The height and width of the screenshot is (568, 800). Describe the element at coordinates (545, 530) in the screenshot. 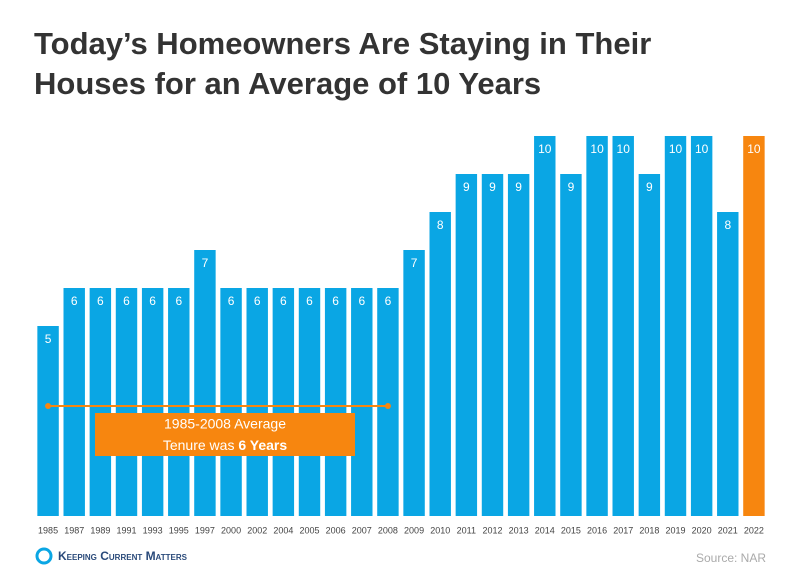

I see `x-tick-label: 2014` at that location.